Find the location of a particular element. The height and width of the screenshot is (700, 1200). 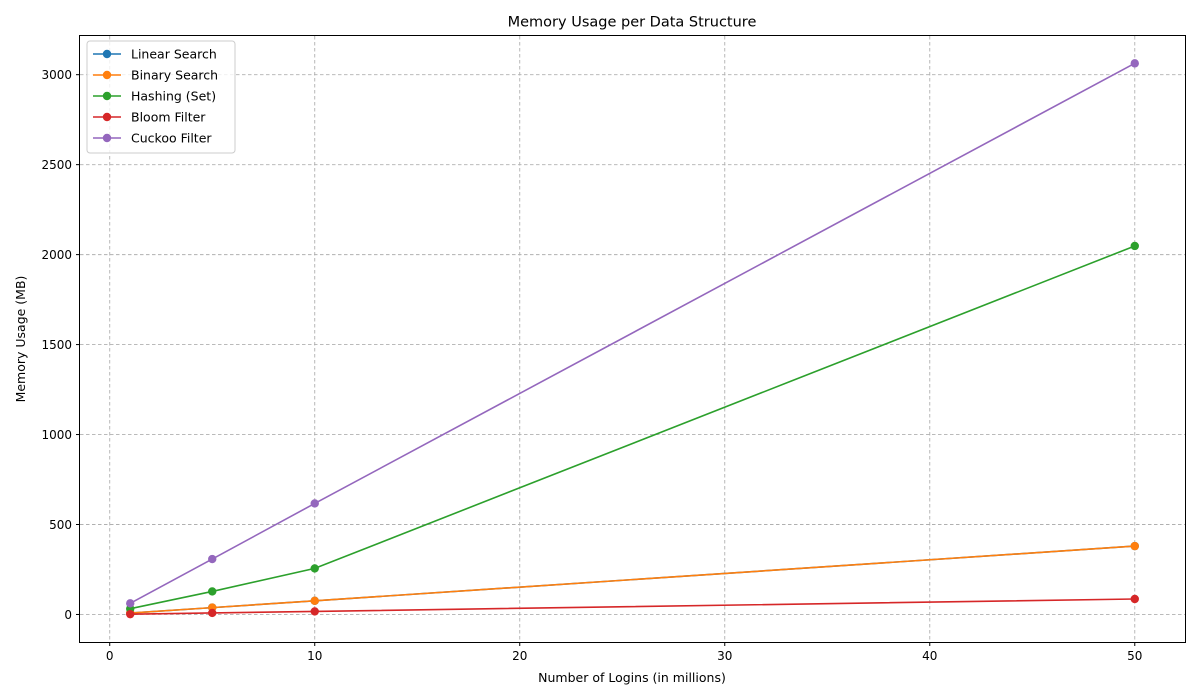

series-bloom-filter is located at coordinates (632, 606).